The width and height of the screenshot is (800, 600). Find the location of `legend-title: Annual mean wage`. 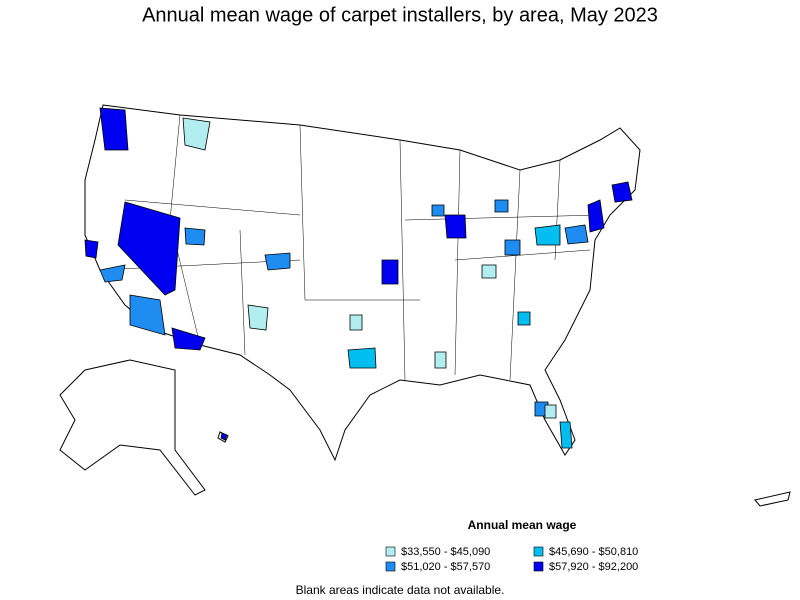

legend-title: Annual mean wage is located at coordinates (522, 525).